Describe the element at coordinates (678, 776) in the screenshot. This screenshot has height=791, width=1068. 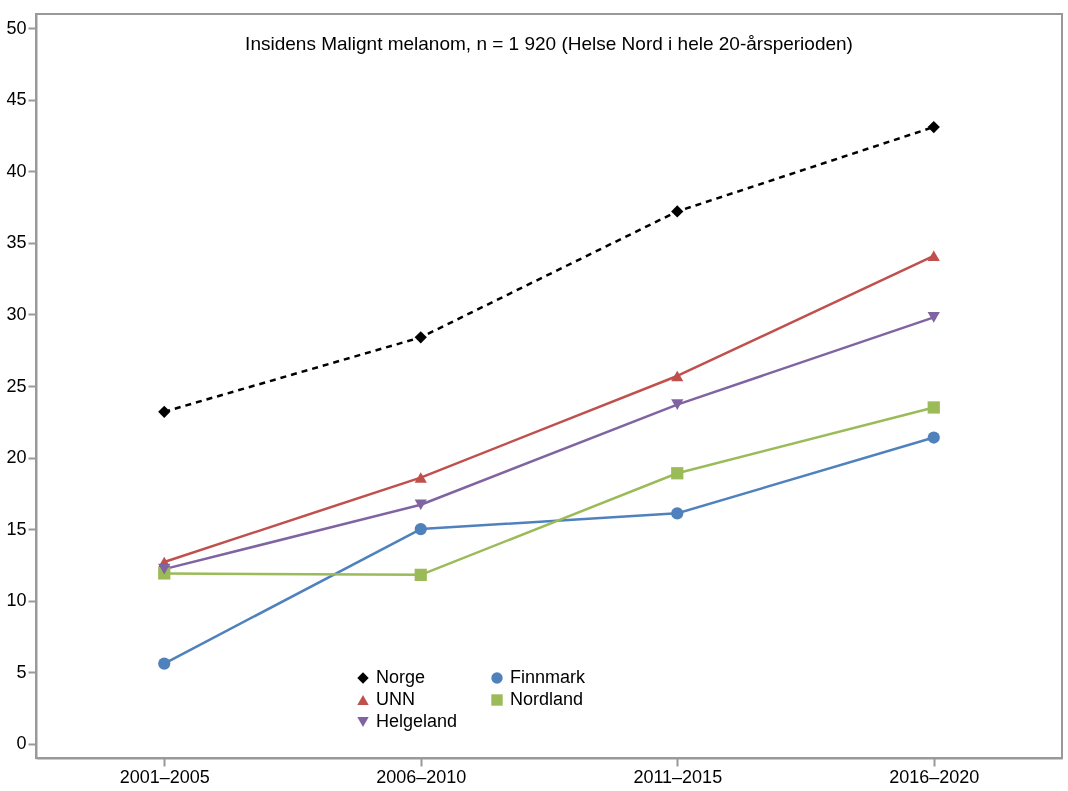
I see `x-tick-label: 2011–2015` at that location.